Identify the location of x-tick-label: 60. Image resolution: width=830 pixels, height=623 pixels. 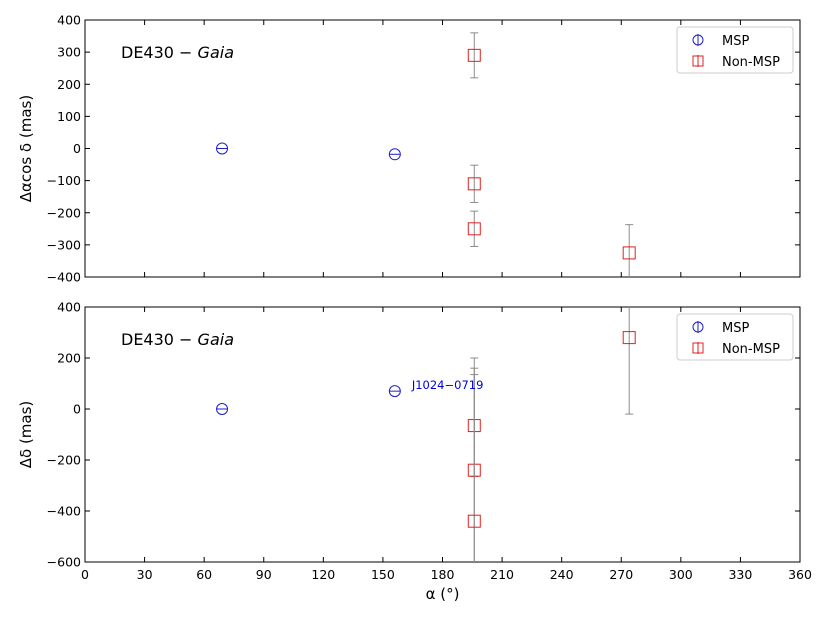
(204, 574).